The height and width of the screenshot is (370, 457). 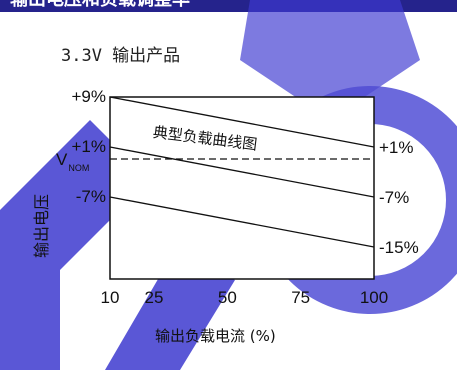 I want to click on banner-title: 输出电压和负载调整率, so click(x=100, y=5).